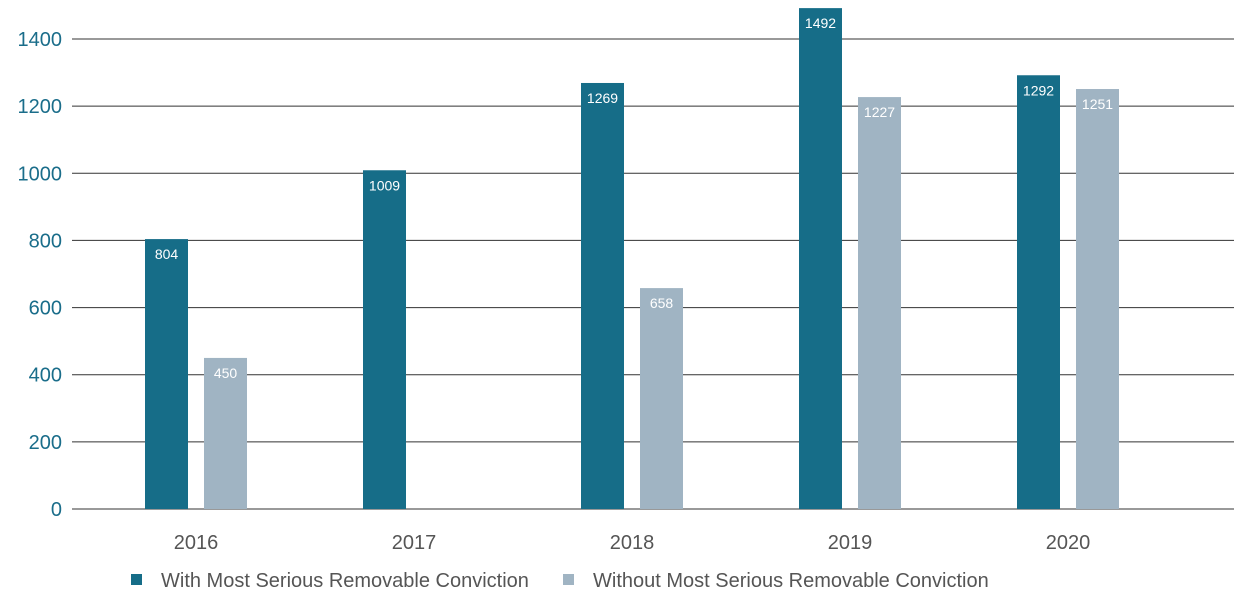 The height and width of the screenshot is (598, 1234). Describe the element at coordinates (167, 254) in the screenshot. I see `data-label: 804` at that location.